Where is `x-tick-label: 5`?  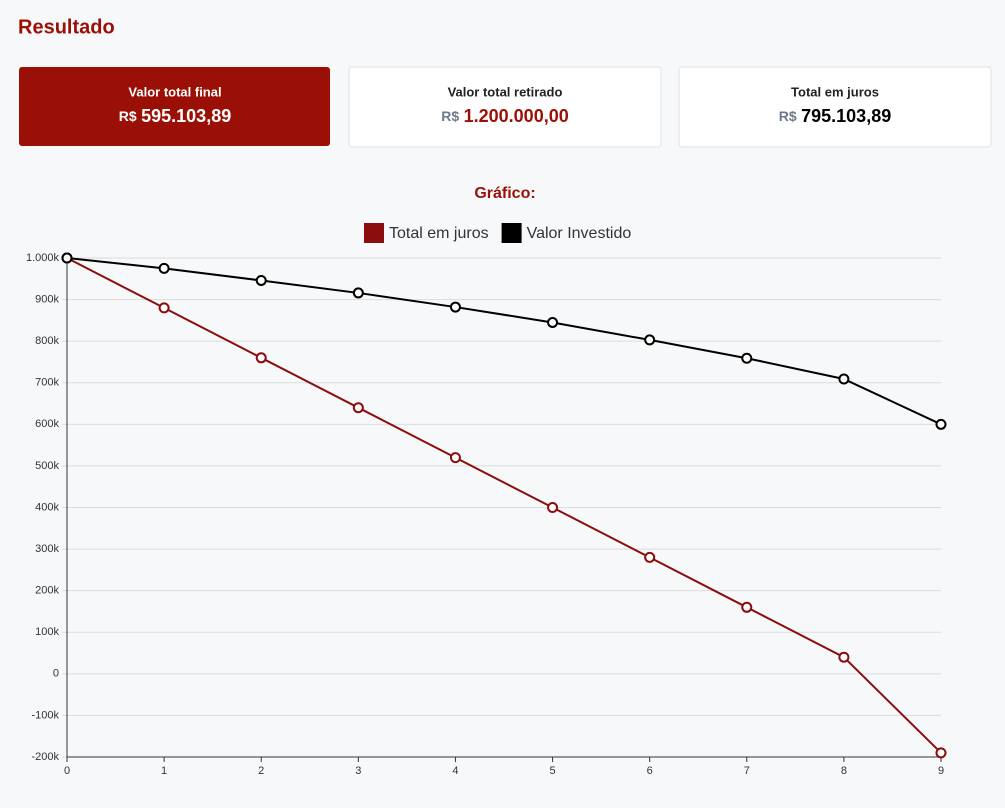 x-tick-label: 5 is located at coordinates (552, 771).